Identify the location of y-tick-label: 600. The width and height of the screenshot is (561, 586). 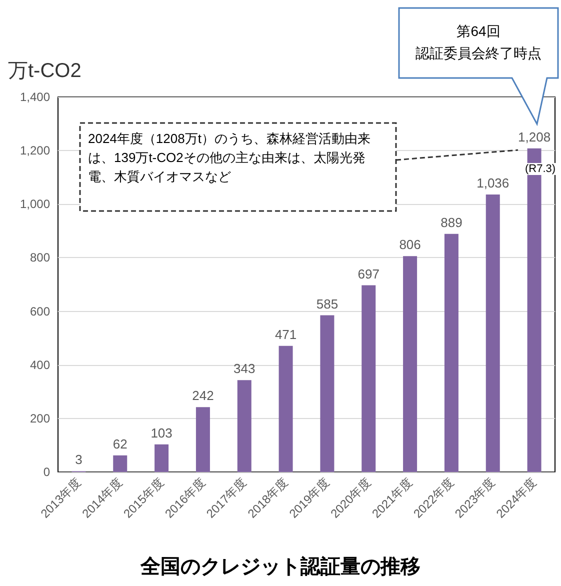
(40, 311).